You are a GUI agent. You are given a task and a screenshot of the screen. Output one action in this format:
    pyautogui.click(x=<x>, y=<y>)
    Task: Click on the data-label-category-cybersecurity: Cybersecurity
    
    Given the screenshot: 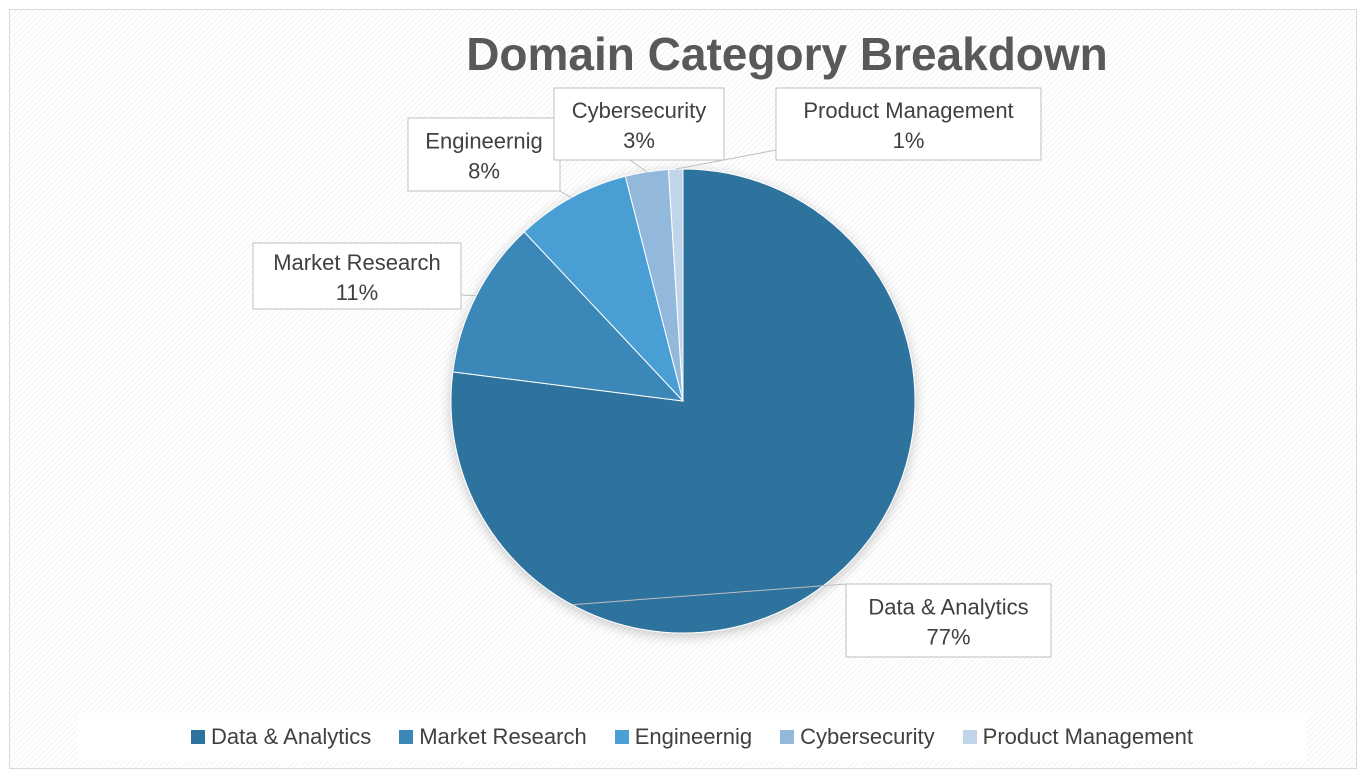 What is the action you would take?
    pyautogui.click(x=639, y=110)
    